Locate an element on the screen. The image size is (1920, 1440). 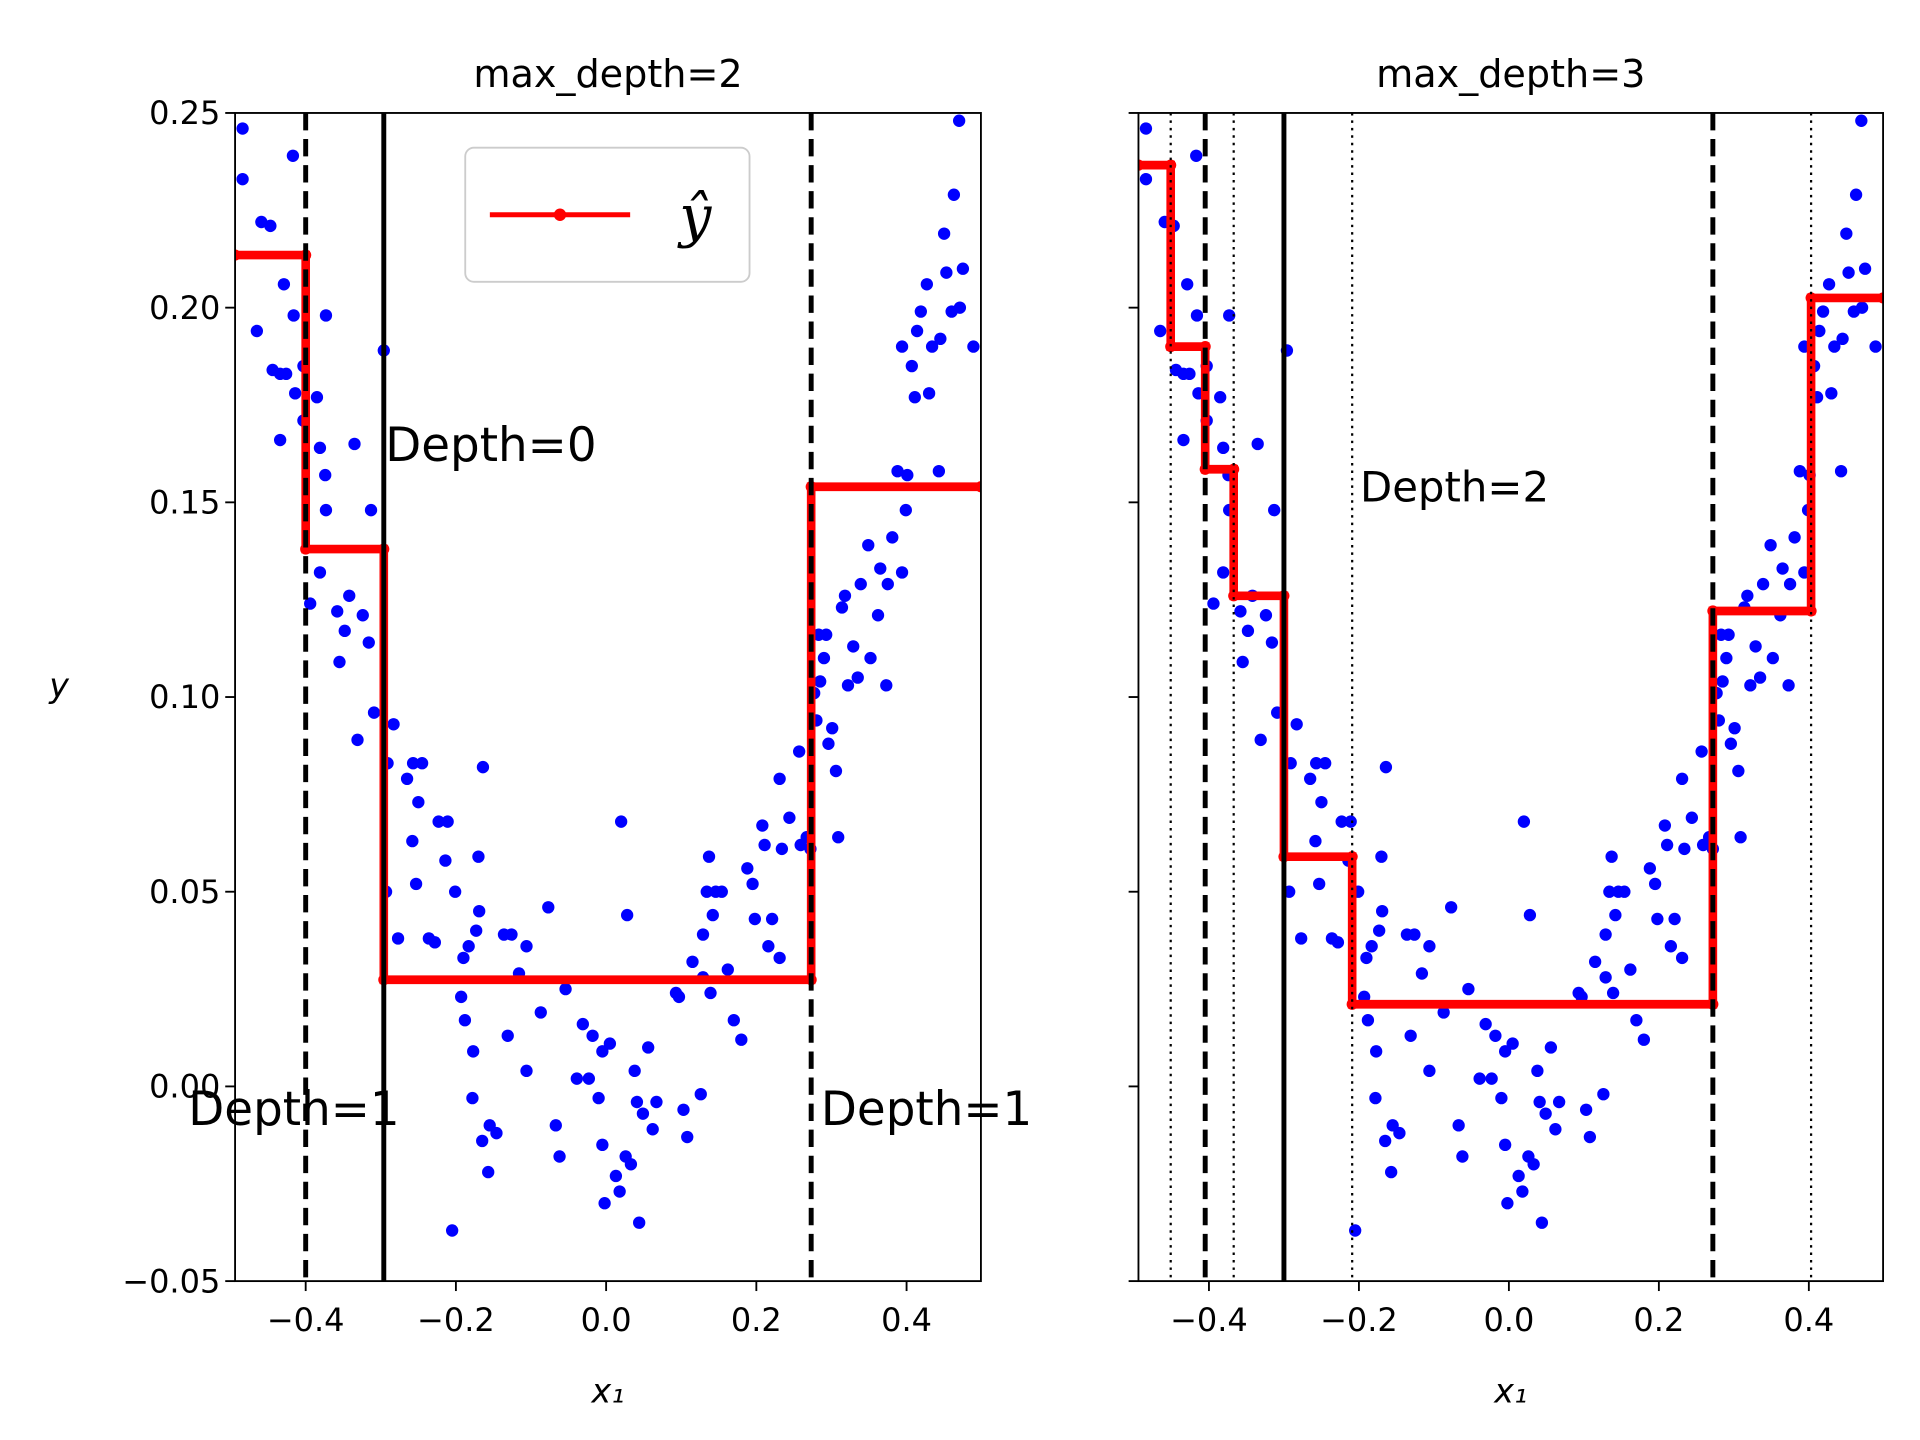
legend: ŷ is located at coordinates (607, 214).